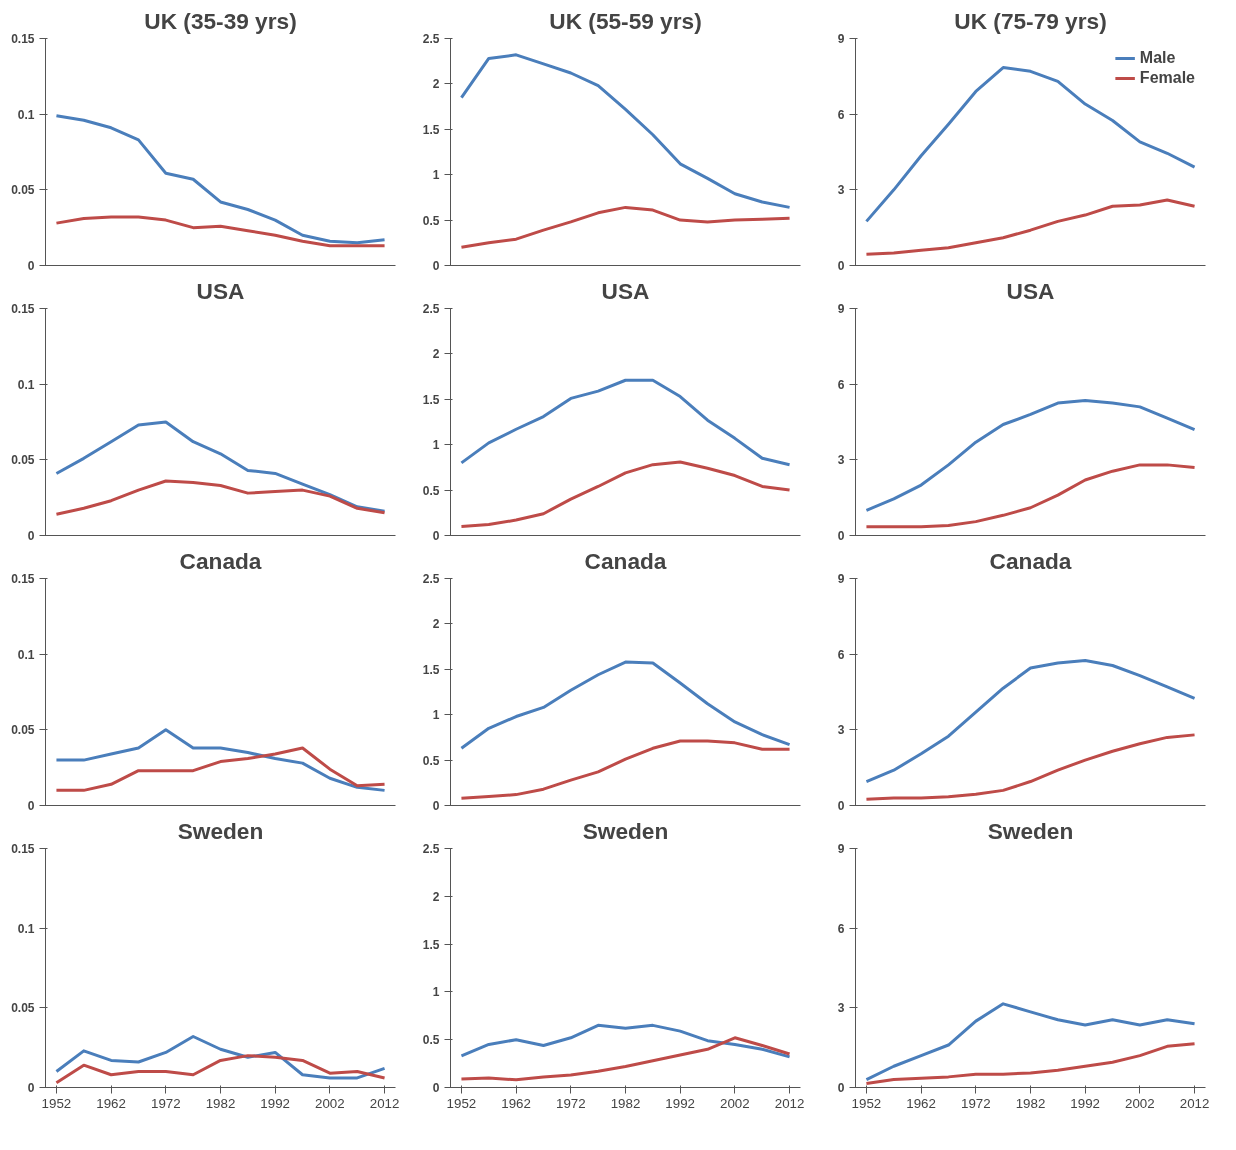  What do you see at coordinates (1157, 58) in the screenshot?
I see `legend-label: Male` at bounding box center [1157, 58].